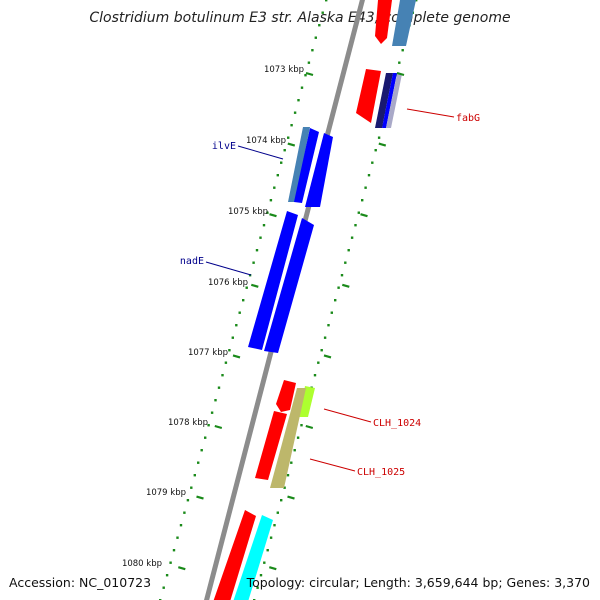 The image size is (600, 600). I want to click on gene-feature-red-bottom, so click(234, 555).